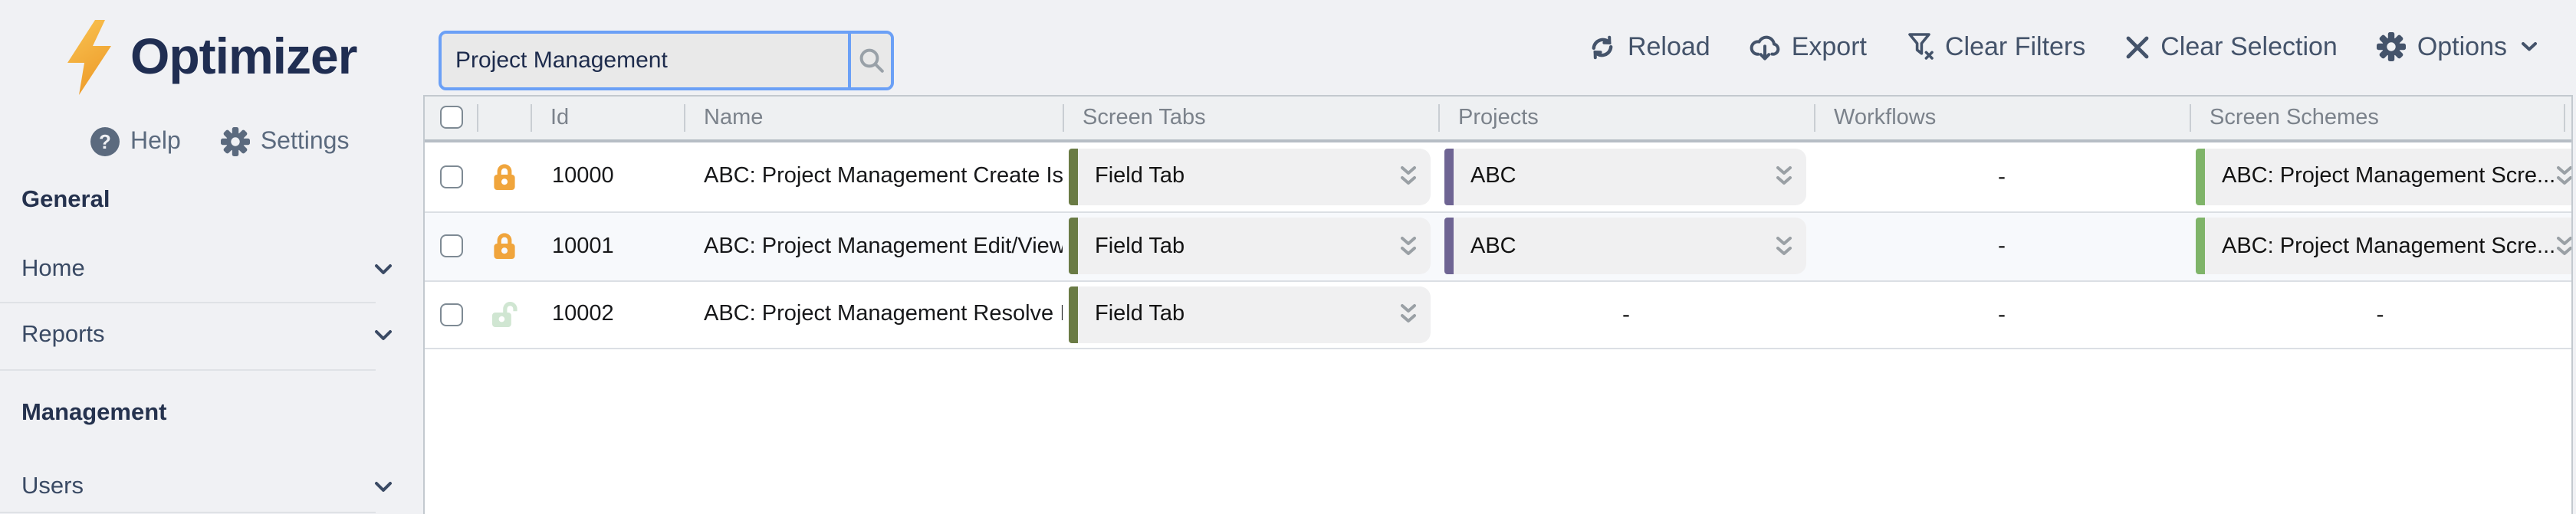 This screenshot has width=2576, height=514. What do you see at coordinates (1766, 48) in the screenshot?
I see `export-icon` at bounding box center [1766, 48].